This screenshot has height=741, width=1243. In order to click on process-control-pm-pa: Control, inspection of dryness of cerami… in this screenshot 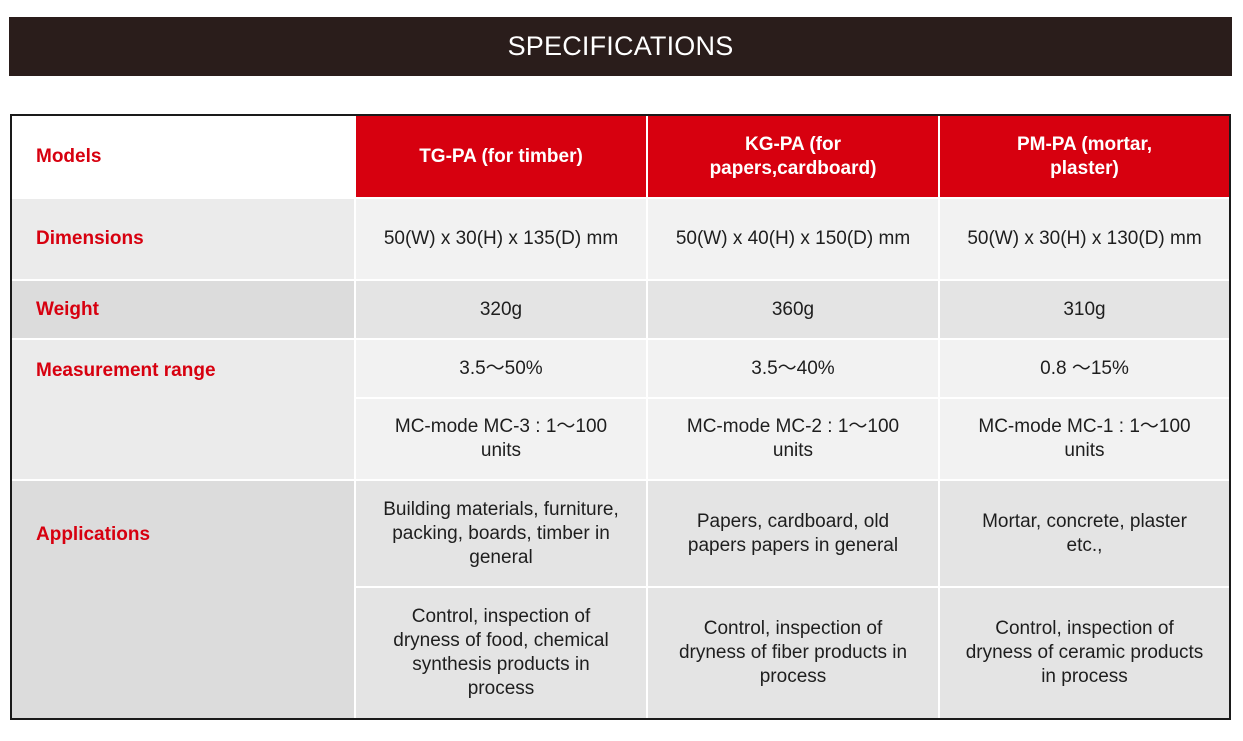, I will do `click(1083, 652)`.